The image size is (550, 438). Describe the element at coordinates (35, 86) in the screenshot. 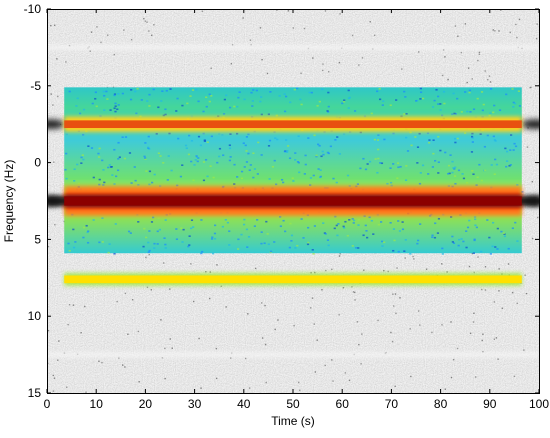

I see `y-tick-label: -5` at that location.